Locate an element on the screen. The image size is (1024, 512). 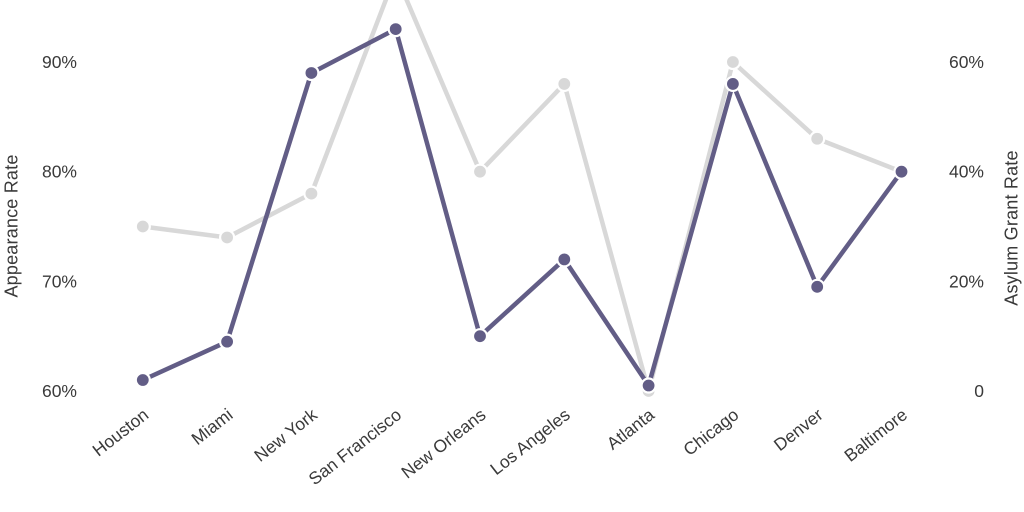
data-point-denver-asylum-grant-rate is located at coordinates (817, 286).